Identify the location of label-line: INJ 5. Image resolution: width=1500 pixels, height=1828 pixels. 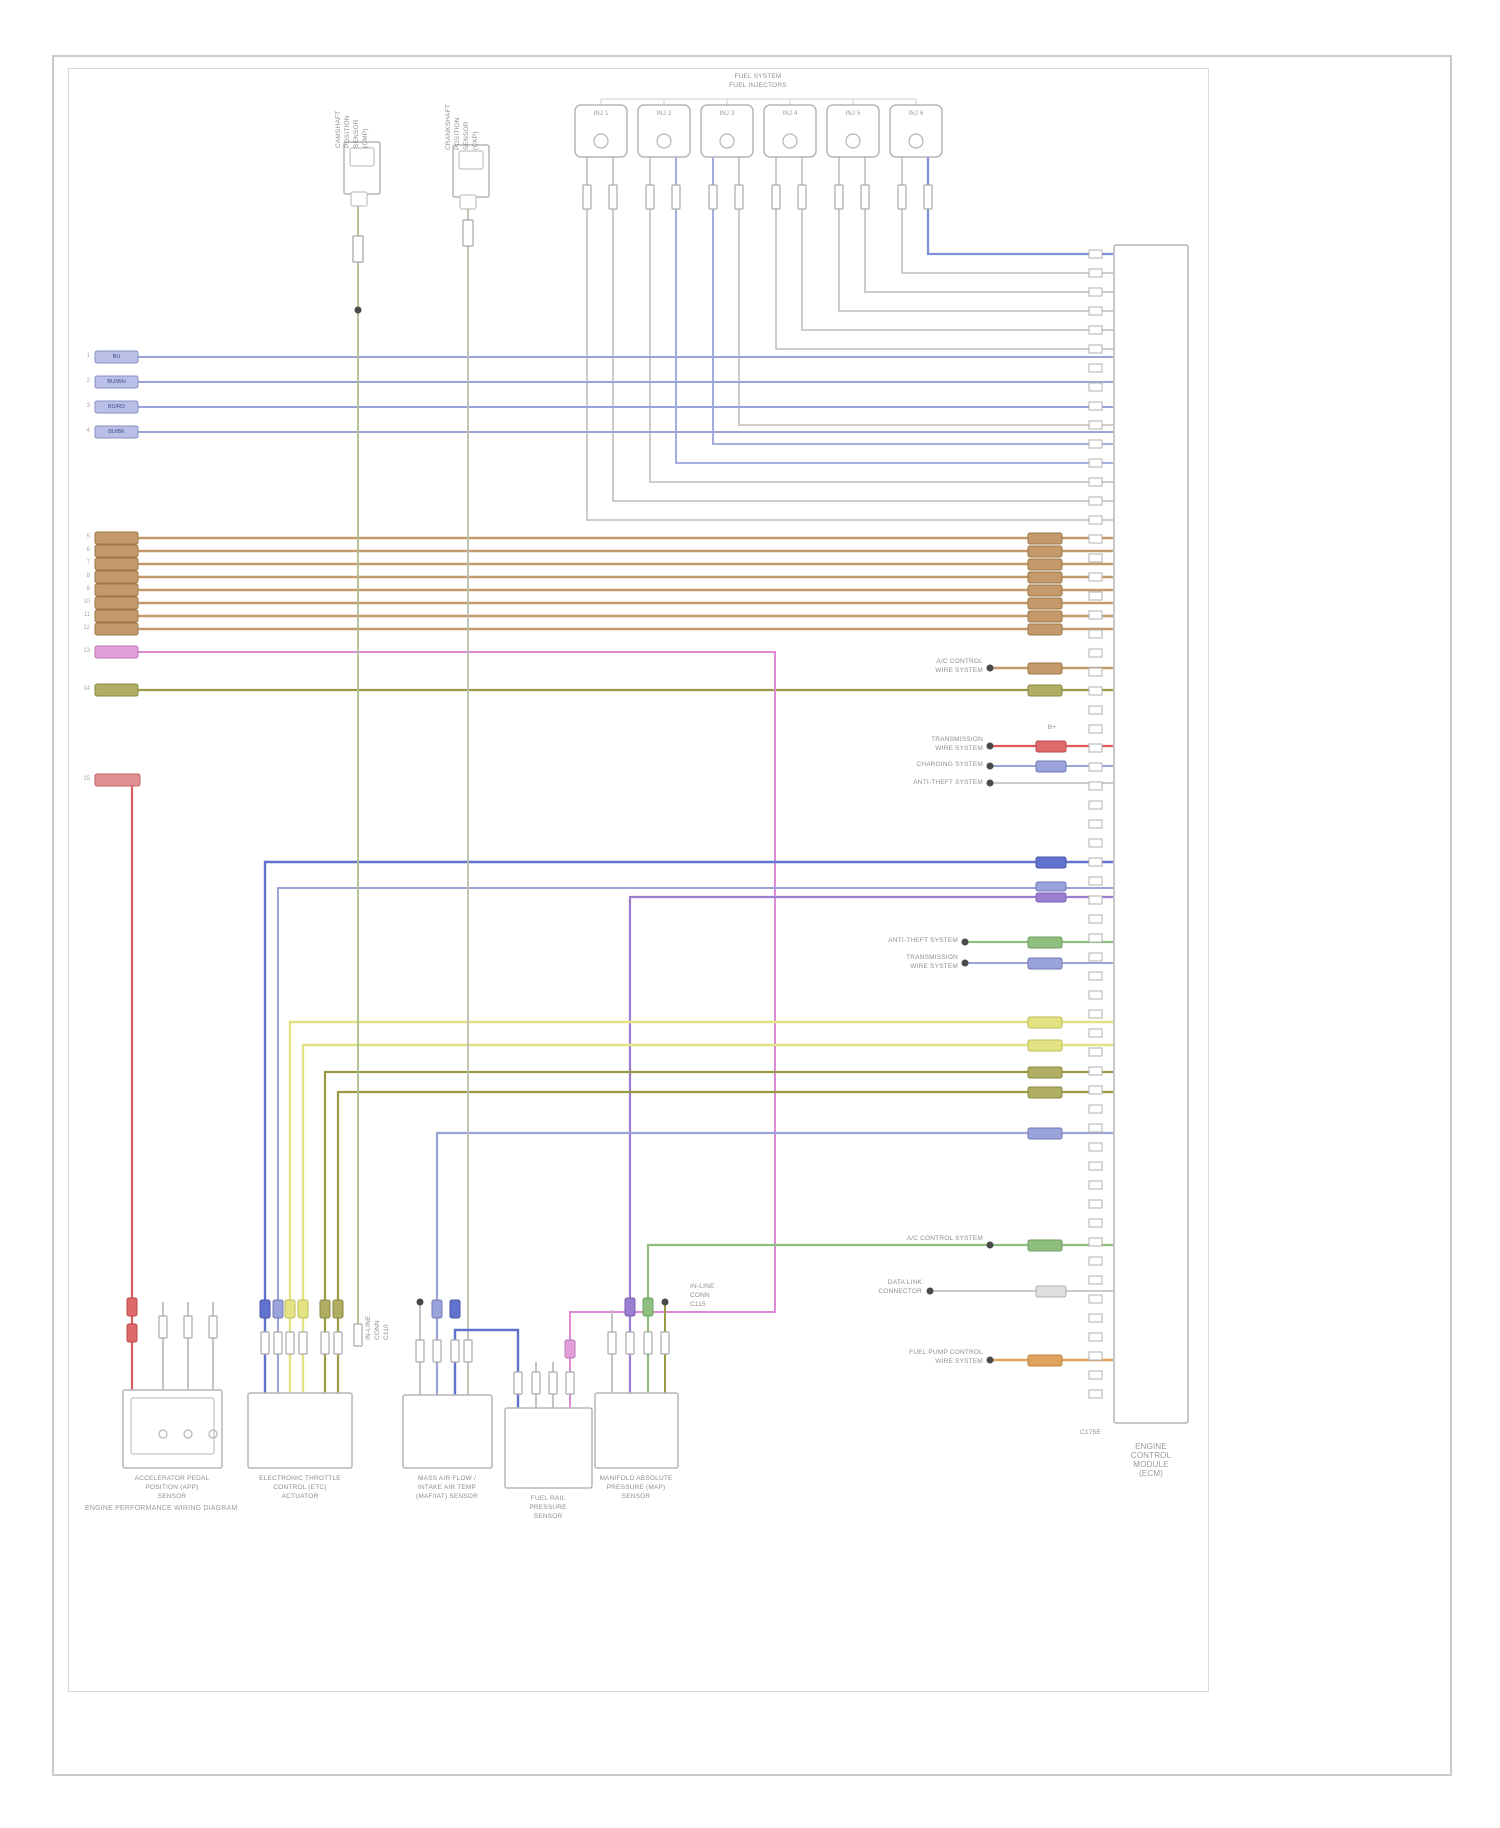
(853, 114).